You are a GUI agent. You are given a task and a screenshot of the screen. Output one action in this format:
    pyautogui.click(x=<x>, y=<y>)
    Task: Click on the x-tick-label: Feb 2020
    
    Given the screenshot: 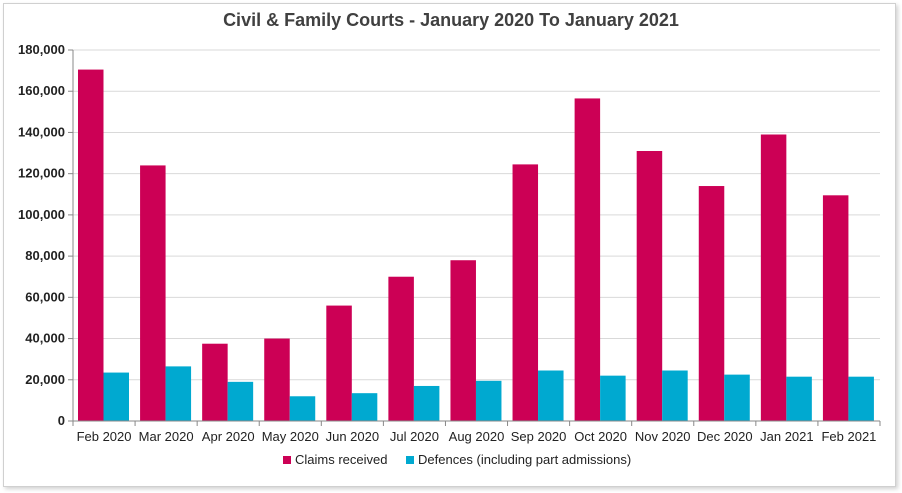 What is the action you would take?
    pyautogui.click(x=104, y=436)
    